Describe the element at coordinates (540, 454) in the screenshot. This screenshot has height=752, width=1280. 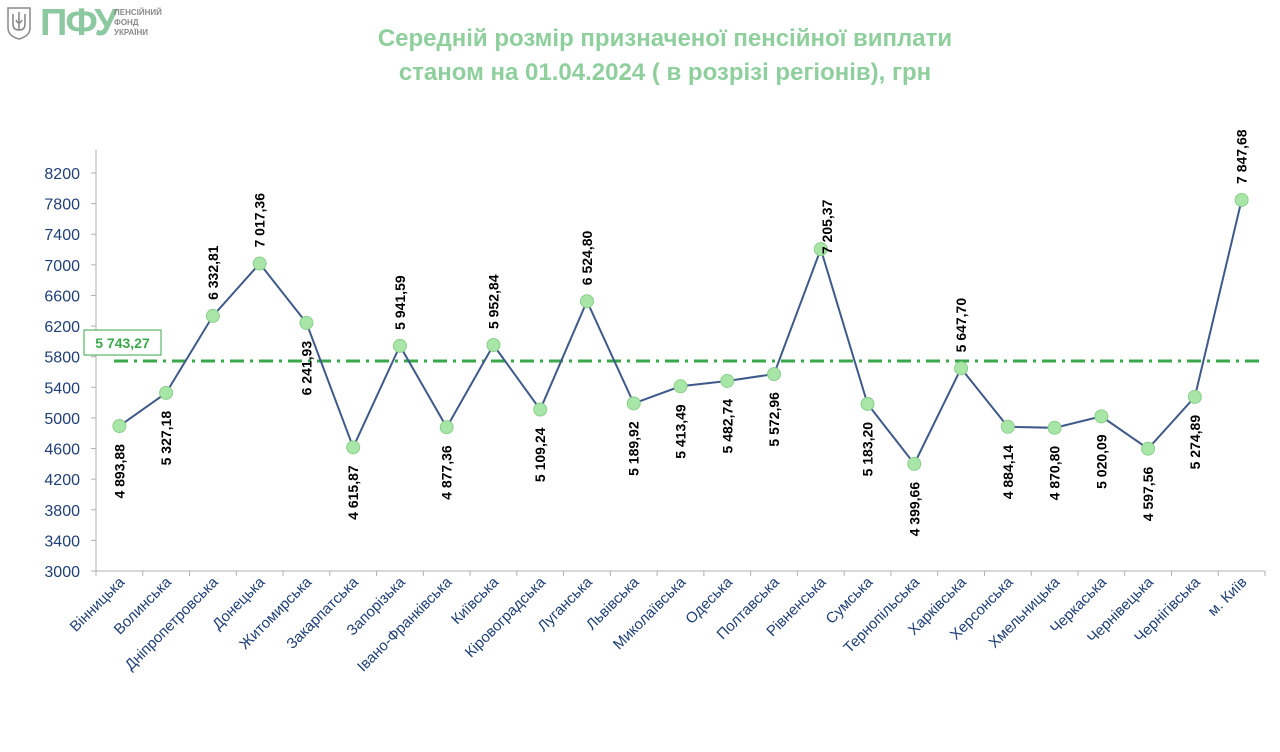
I see `data-label: 5 109,24` at that location.